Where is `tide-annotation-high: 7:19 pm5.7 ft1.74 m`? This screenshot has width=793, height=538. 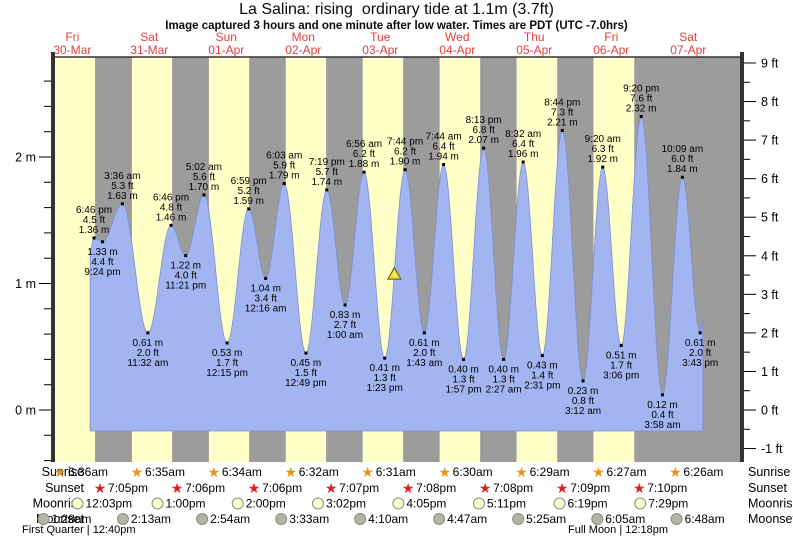 tide-annotation-high: 7:19 pm5.7 ft1.74 m is located at coordinates (327, 174).